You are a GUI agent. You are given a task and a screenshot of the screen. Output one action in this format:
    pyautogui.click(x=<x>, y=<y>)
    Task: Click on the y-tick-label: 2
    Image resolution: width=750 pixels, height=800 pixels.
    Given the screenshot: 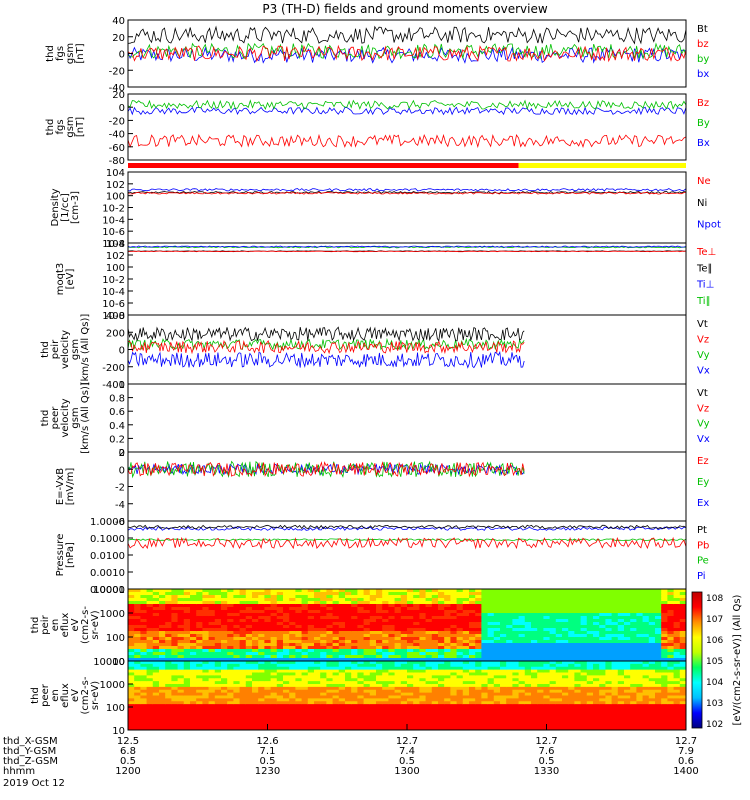 What is the action you would take?
    pyautogui.click(x=122, y=453)
    